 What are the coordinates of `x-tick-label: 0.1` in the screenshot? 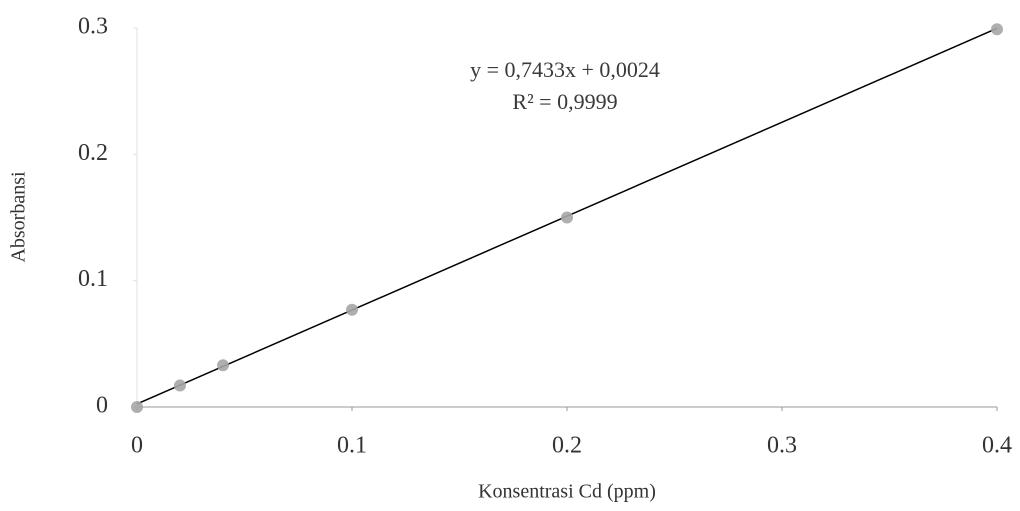 It's located at (352, 446).